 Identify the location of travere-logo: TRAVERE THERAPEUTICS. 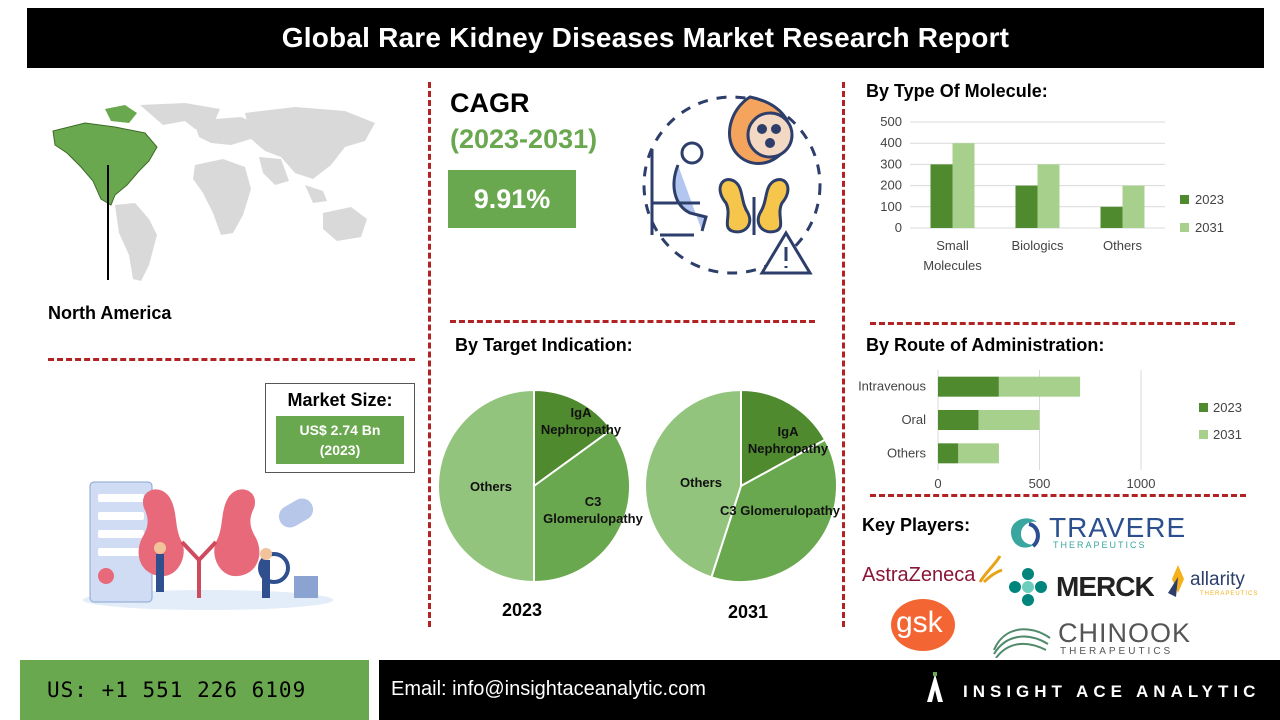
(1095, 532).